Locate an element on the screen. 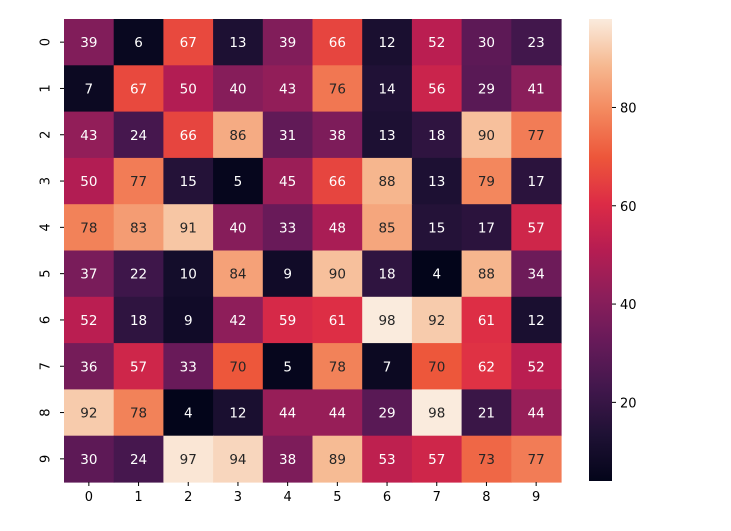 The width and height of the screenshot is (731, 531). x-tick-label-2: 2 is located at coordinates (188, 497).